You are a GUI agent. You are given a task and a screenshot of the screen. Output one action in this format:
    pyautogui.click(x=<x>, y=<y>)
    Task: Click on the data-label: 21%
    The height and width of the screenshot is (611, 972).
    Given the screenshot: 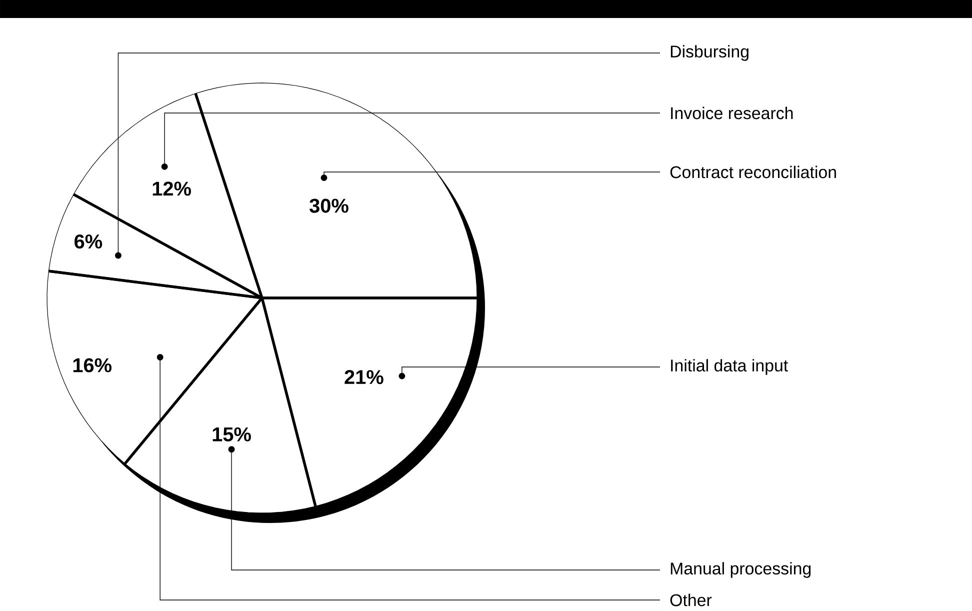 What is the action you would take?
    pyautogui.click(x=364, y=377)
    